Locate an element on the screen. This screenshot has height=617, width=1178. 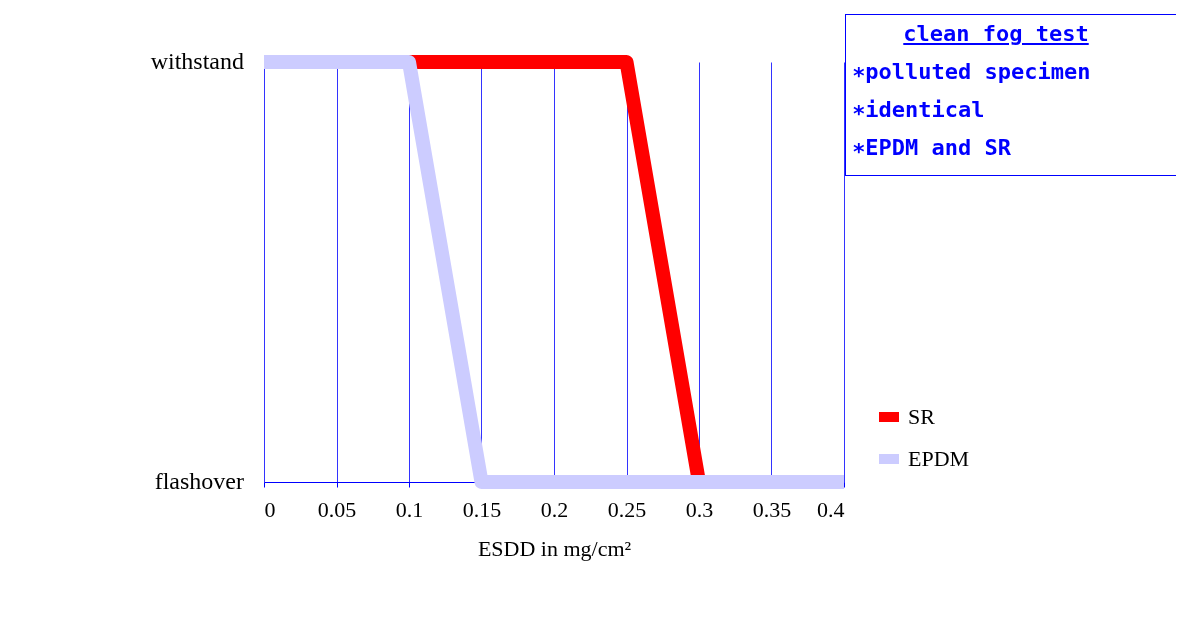
legend-label: SR is located at coordinates (922, 416).